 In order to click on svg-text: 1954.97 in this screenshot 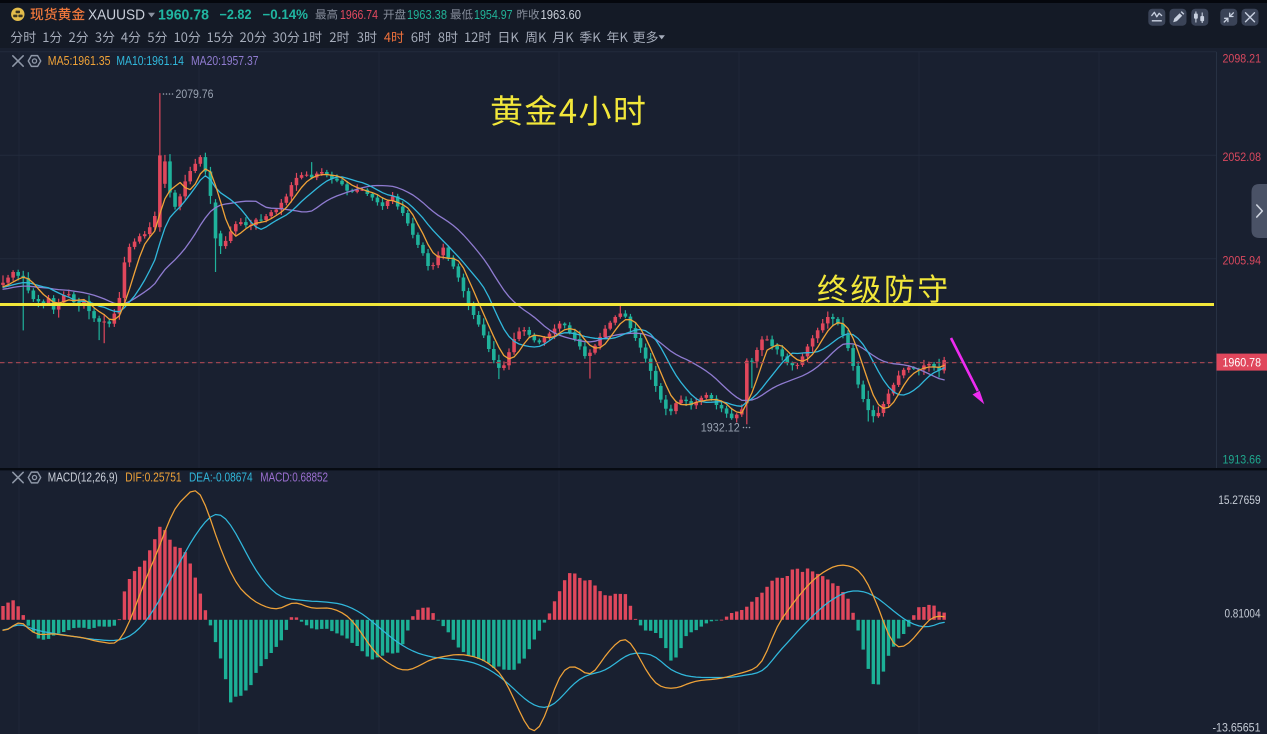, I will do `click(493, 14)`.